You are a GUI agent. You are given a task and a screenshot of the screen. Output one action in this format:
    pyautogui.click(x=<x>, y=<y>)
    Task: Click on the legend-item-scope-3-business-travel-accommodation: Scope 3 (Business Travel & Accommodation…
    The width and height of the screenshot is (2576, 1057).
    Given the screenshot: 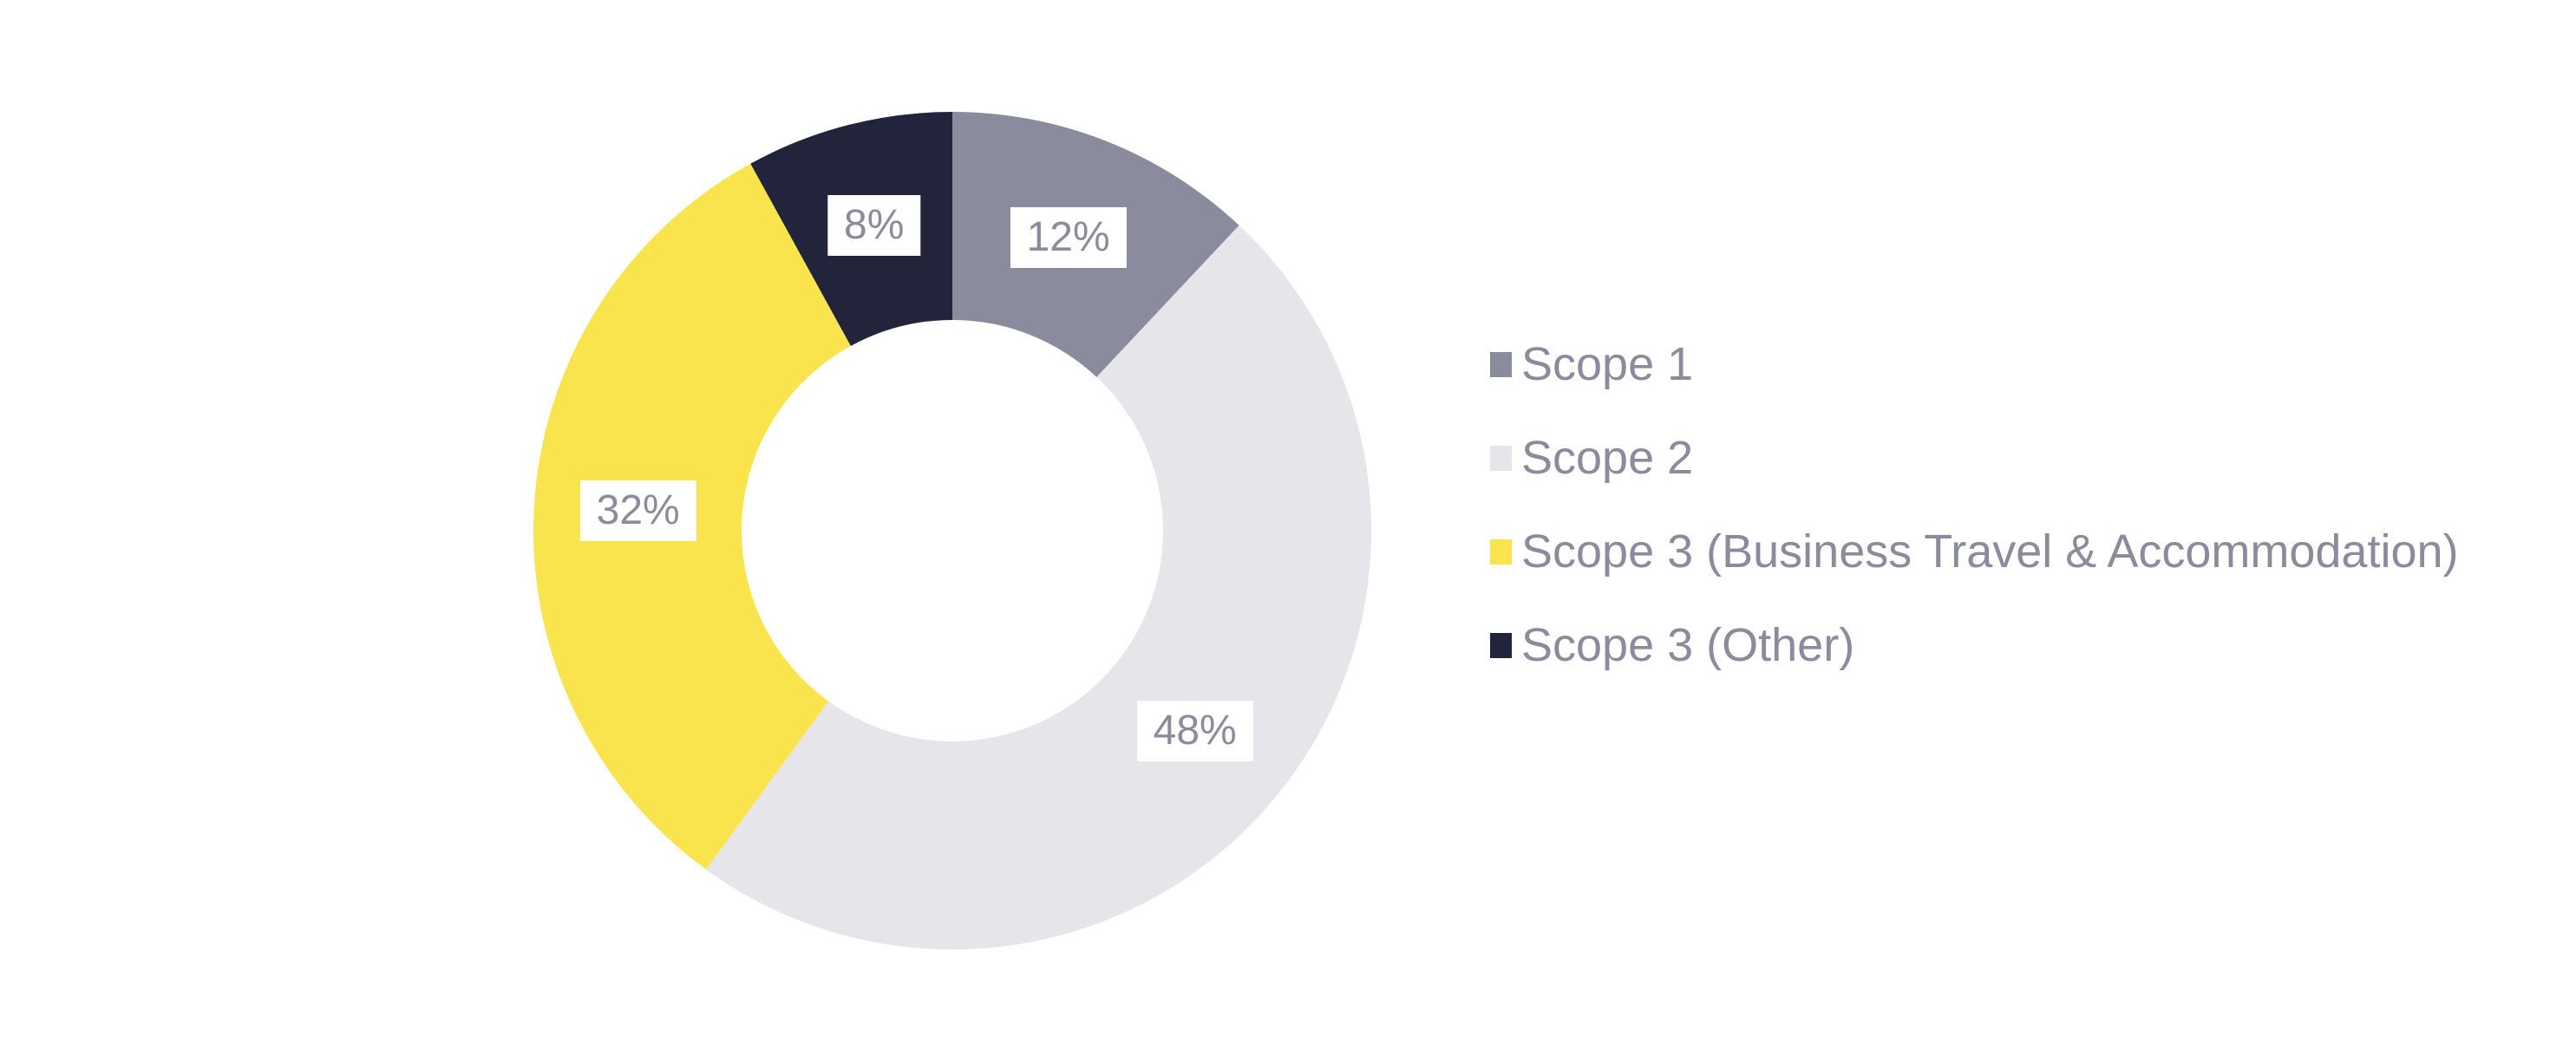 What is the action you would take?
    pyautogui.click(x=1974, y=552)
    